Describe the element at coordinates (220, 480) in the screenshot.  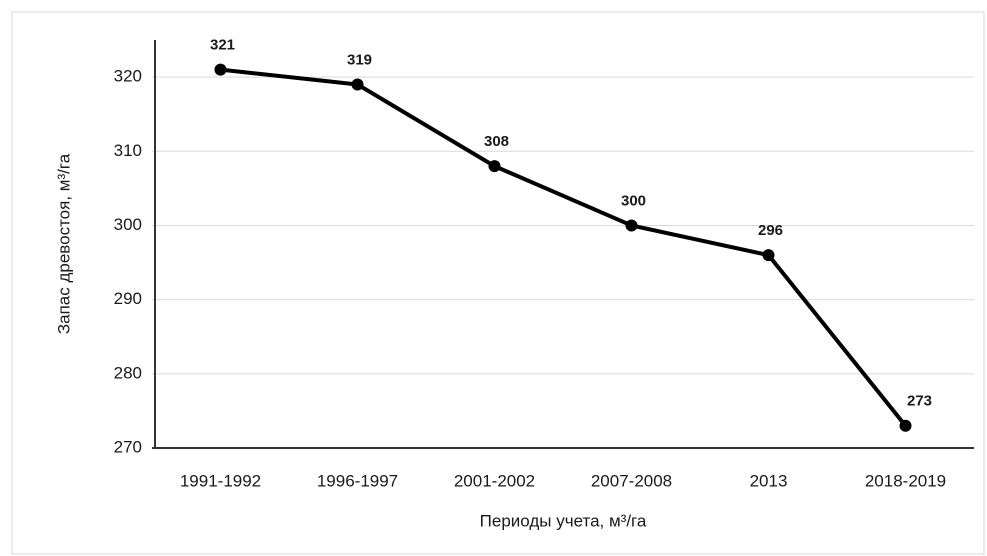
I see `x-tick-label: 1991-1992` at that location.